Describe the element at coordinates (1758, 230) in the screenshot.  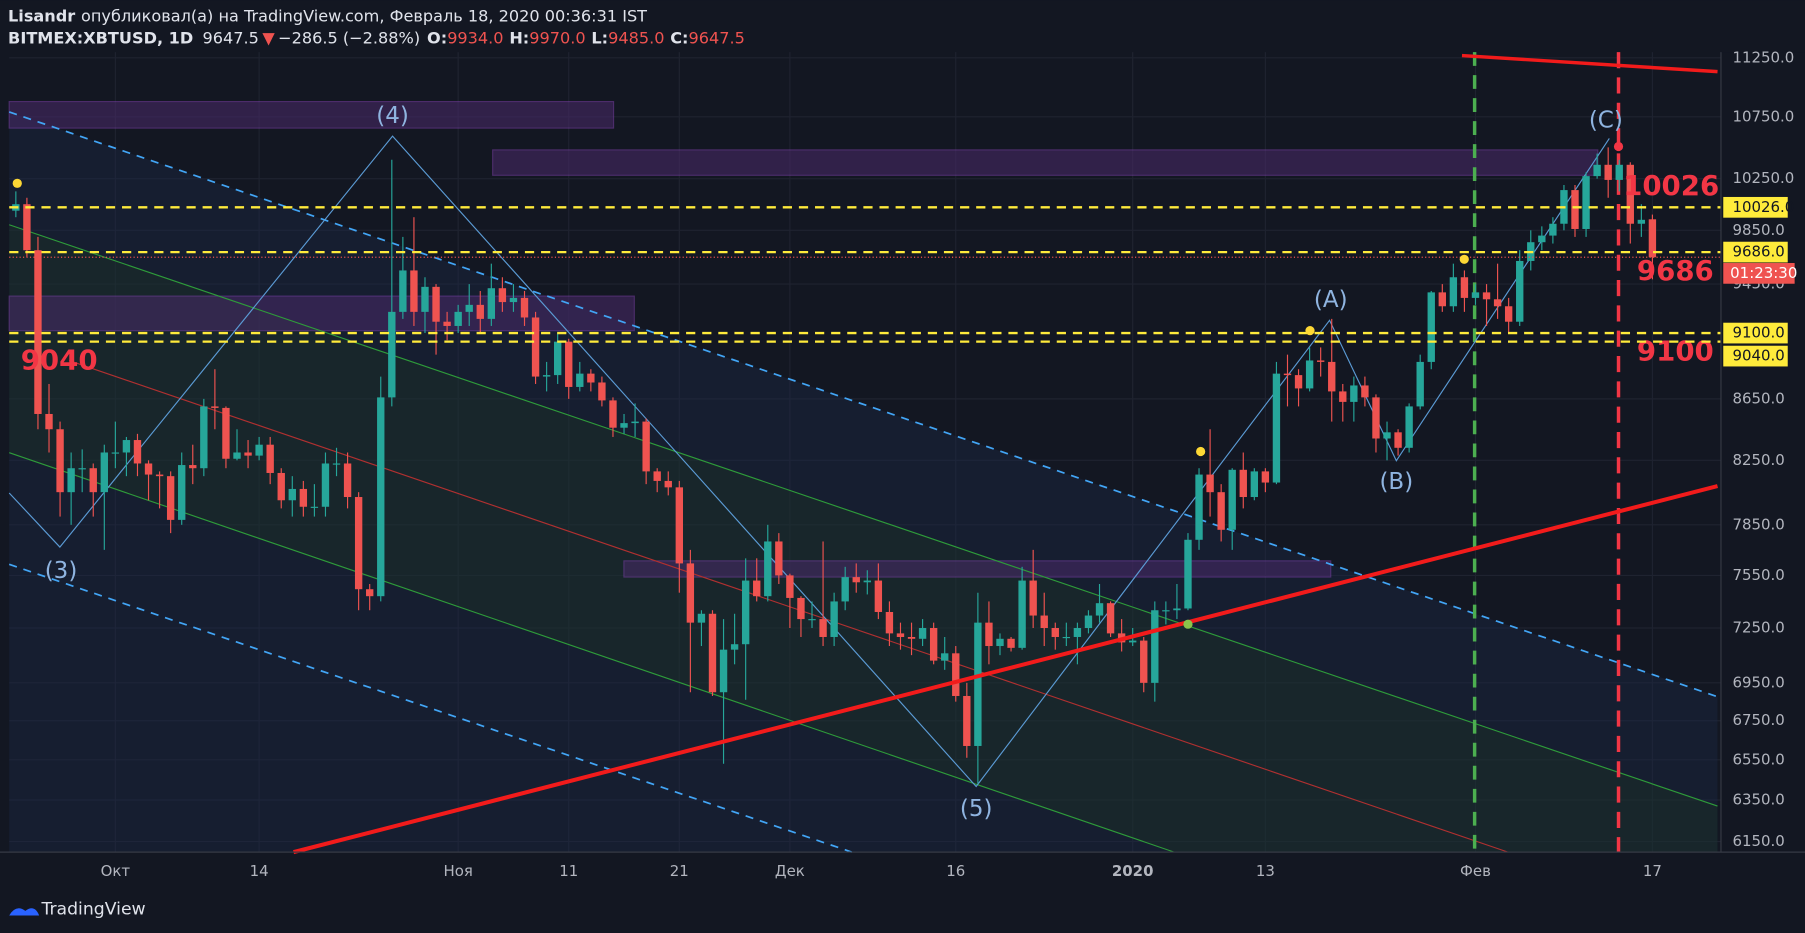
I see `y-tick-label: 9850.0` at that location.